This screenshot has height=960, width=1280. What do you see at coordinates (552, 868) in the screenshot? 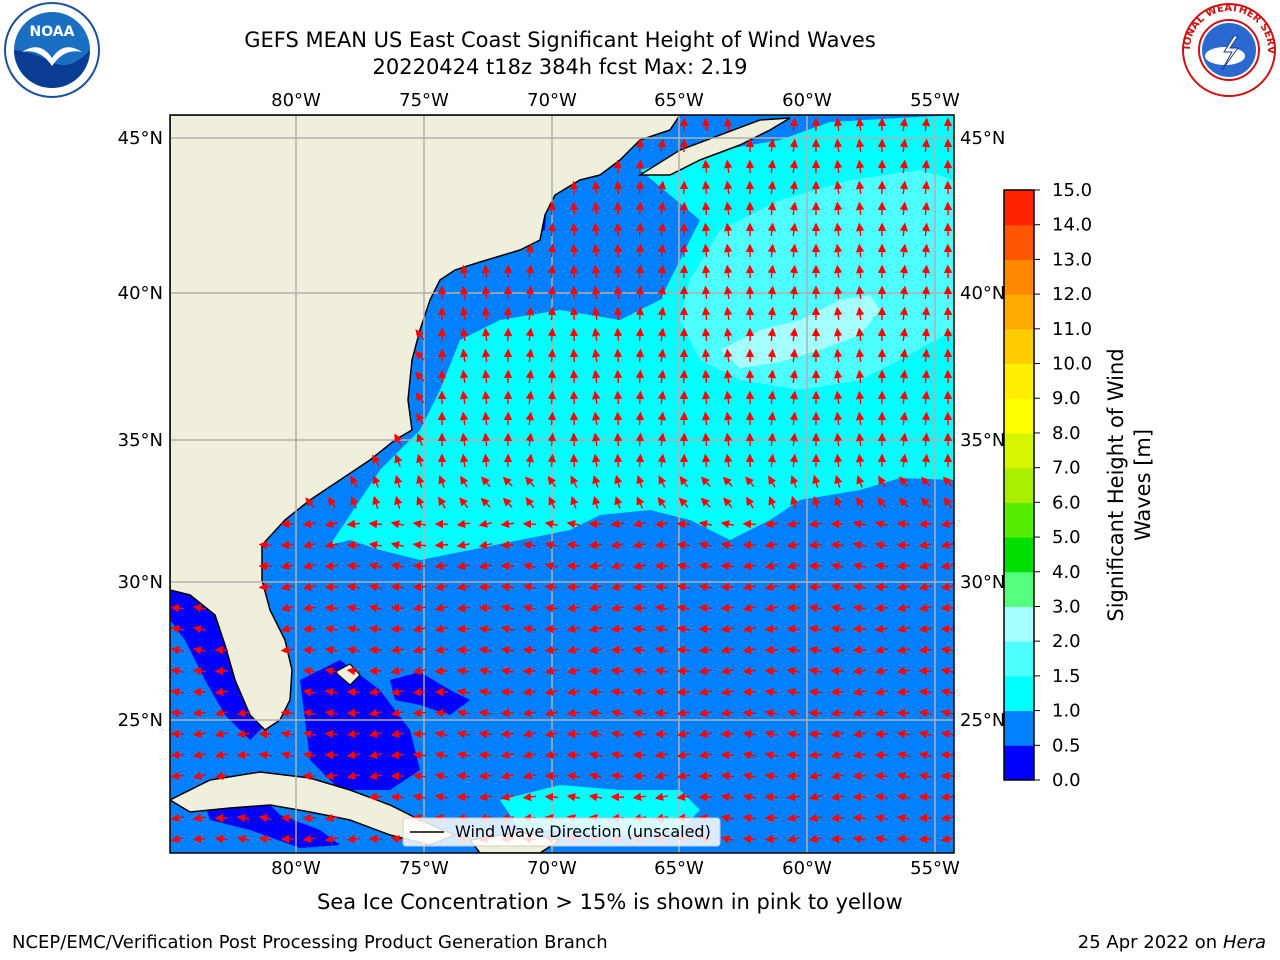
I see `lon-label: 70°W` at bounding box center [552, 868].